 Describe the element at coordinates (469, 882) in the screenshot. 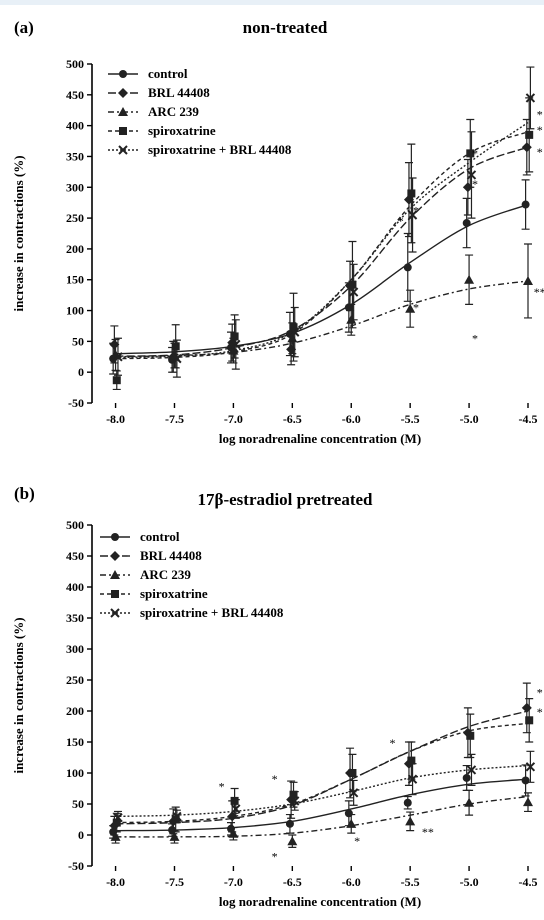

I see `x-tick-label: -5.0` at that location.